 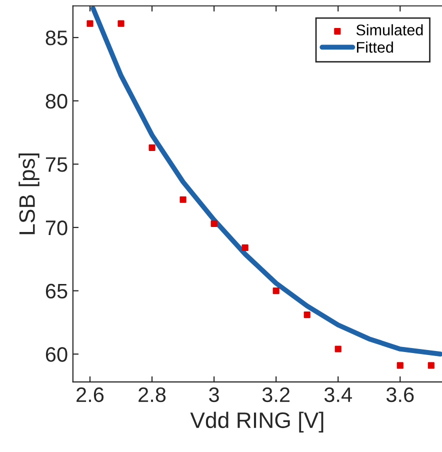 I want to click on y-tick-label: 80, so click(x=57, y=101).